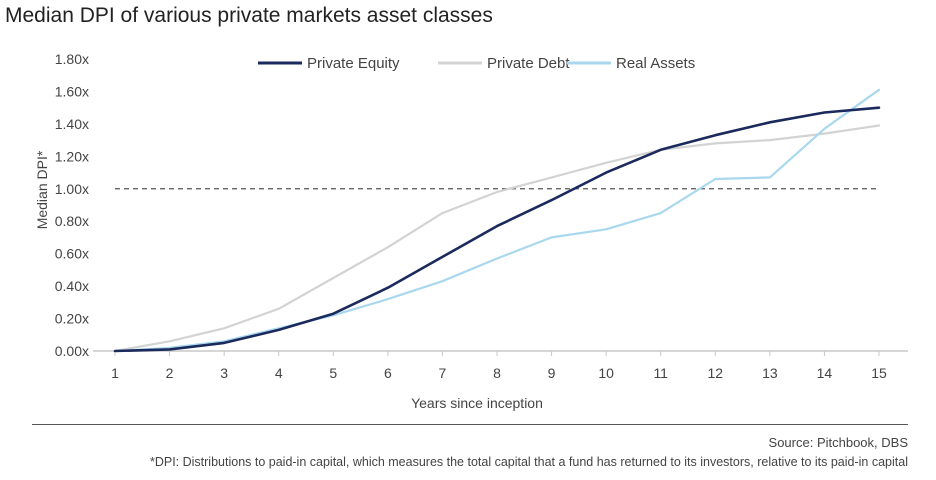  What do you see at coordinates (528, 63) in the screenshot?
I see `legend-entry-label: Private Debt` at bounding box center [528, 63].